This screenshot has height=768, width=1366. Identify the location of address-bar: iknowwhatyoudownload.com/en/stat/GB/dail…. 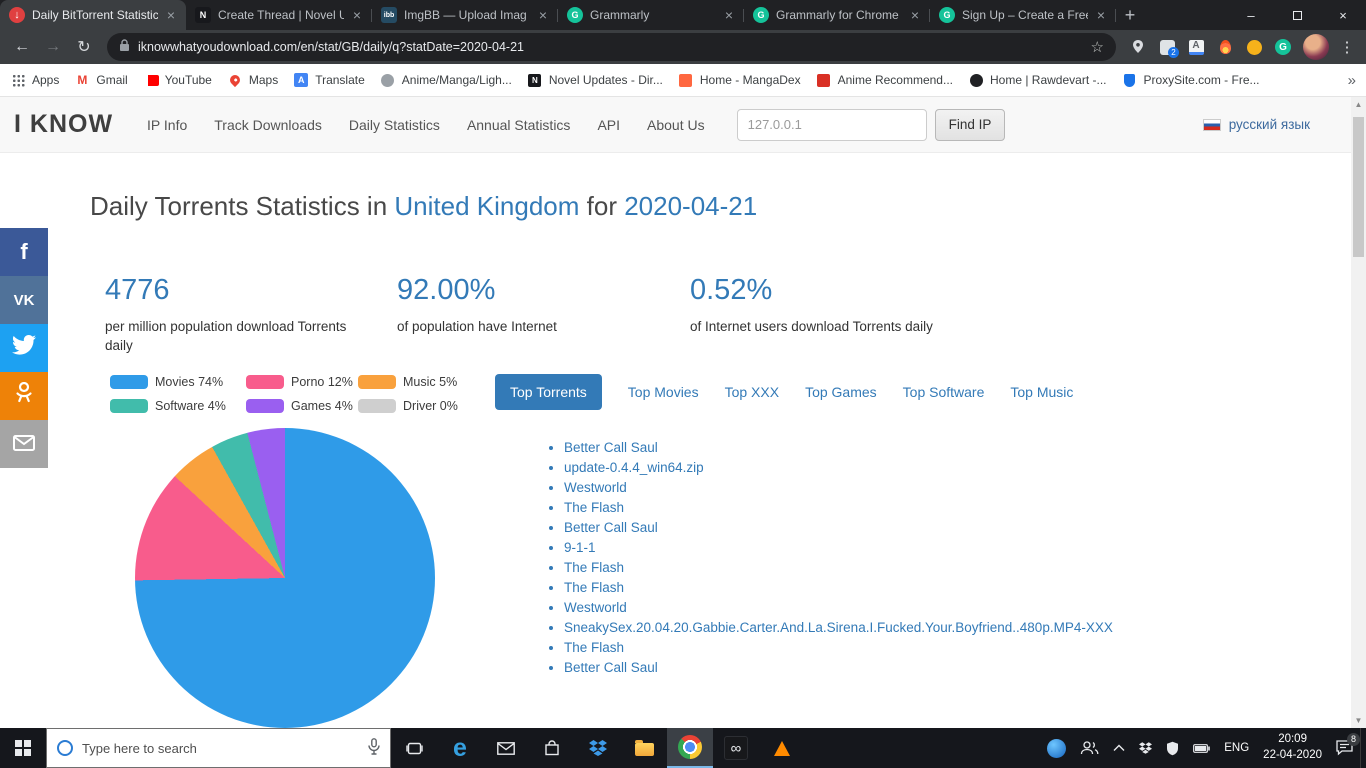
(611, 47).